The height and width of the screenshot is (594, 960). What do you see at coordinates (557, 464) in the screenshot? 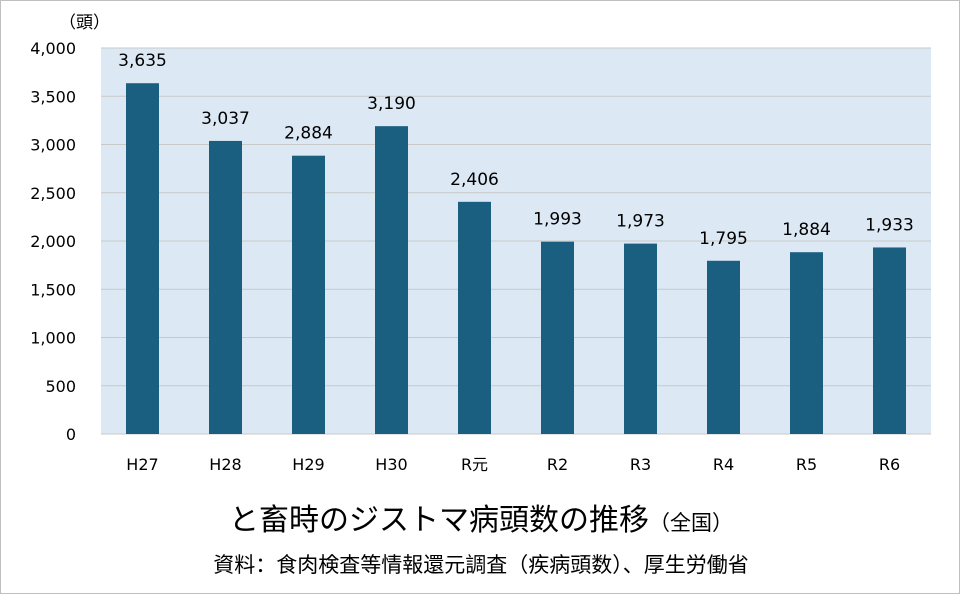
I see `x-tick-label: R2` at bounding box center [557, 464].